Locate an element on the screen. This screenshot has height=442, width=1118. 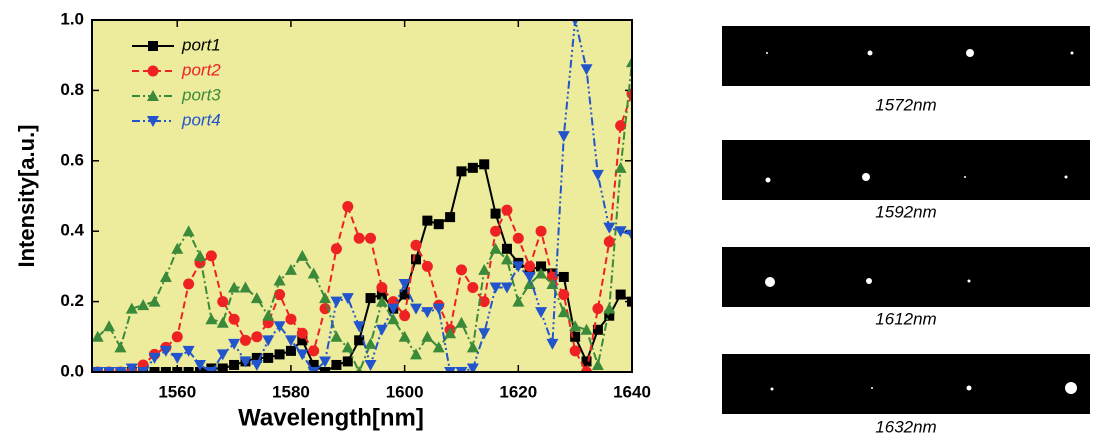
caption: 1632nm is located at coordinates (905, 426).